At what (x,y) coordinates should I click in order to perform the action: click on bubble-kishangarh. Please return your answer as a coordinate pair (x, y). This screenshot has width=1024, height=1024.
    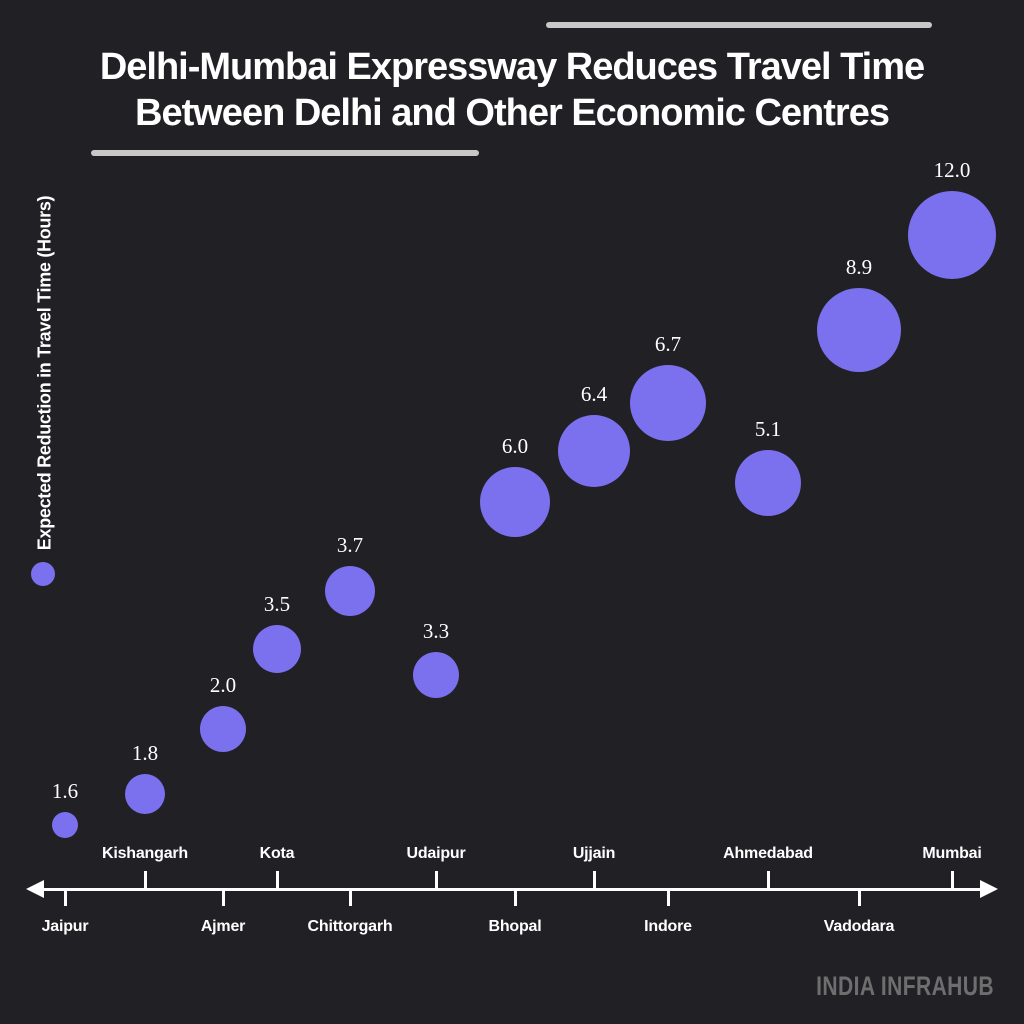
    Looking at the image, I should click on (145, 794).